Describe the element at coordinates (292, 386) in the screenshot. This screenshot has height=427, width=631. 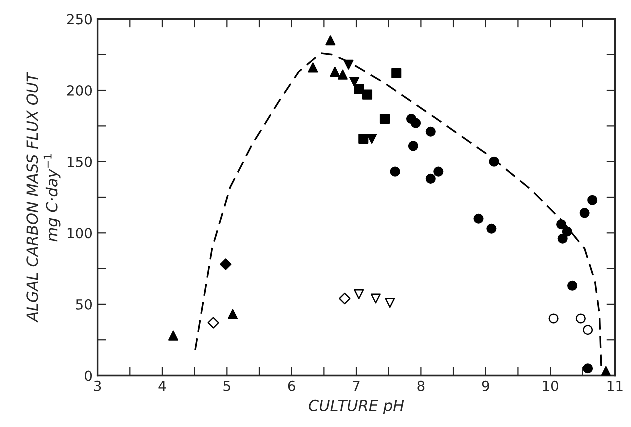
I see `x-tick-label: 6` at that location.